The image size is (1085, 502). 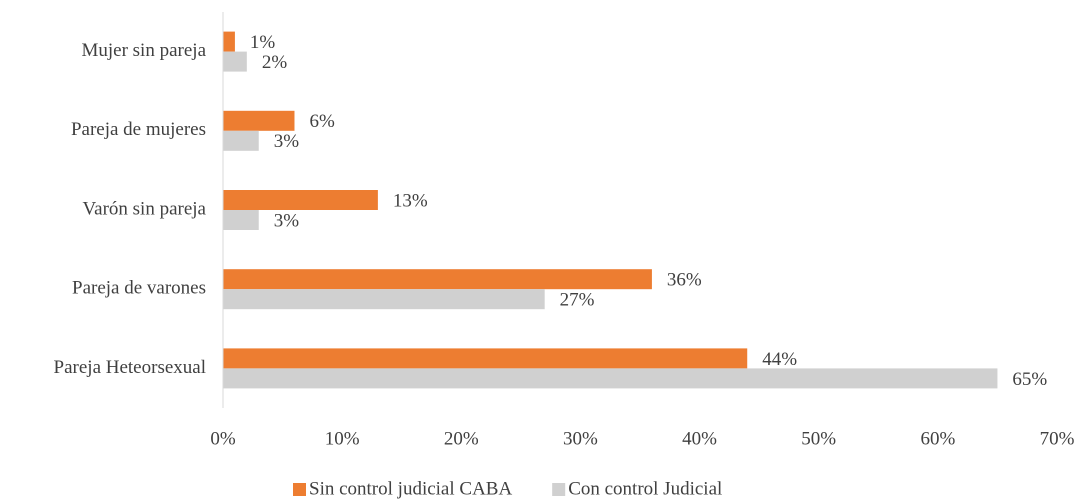 What do you see at coordinates (145, 208) in the screenshot?
I see `y-tick-label: Varón sin pareja` at bounding box center [145, 208].